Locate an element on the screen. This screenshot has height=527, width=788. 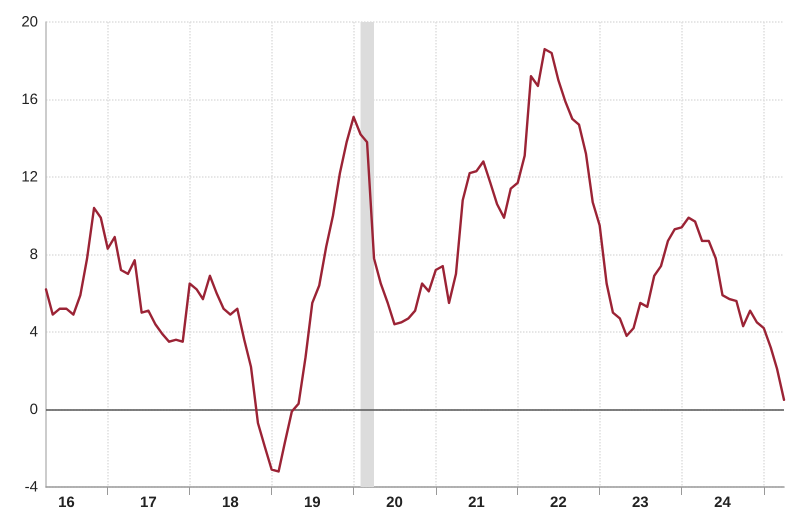
x-tick-label: 17 is located at coordinates (148, 502).